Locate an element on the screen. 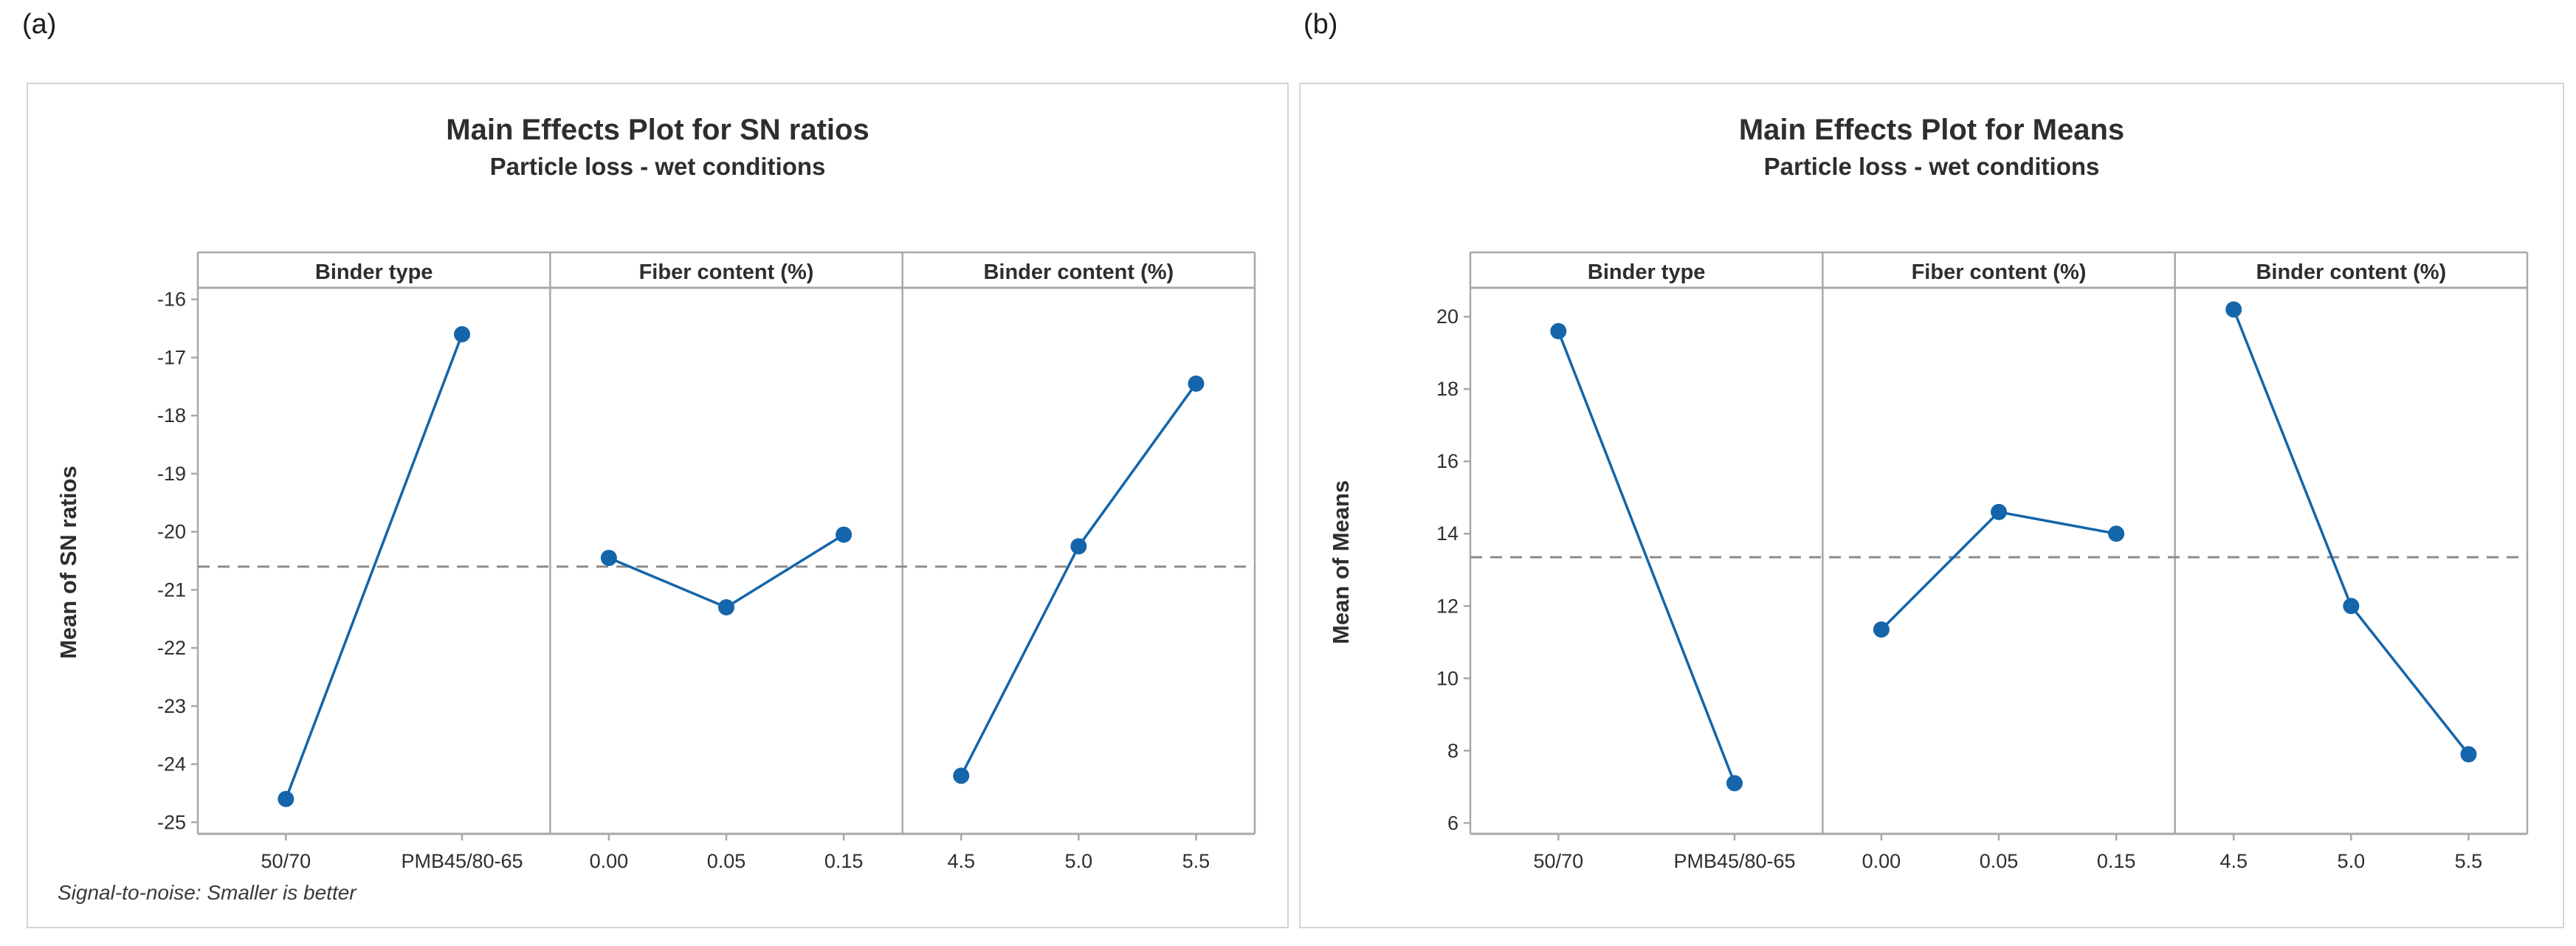 Image resolution: width=2576 pixels, height=946 pixels. y-tick-label: -23 is located at coordinates (171, 706).